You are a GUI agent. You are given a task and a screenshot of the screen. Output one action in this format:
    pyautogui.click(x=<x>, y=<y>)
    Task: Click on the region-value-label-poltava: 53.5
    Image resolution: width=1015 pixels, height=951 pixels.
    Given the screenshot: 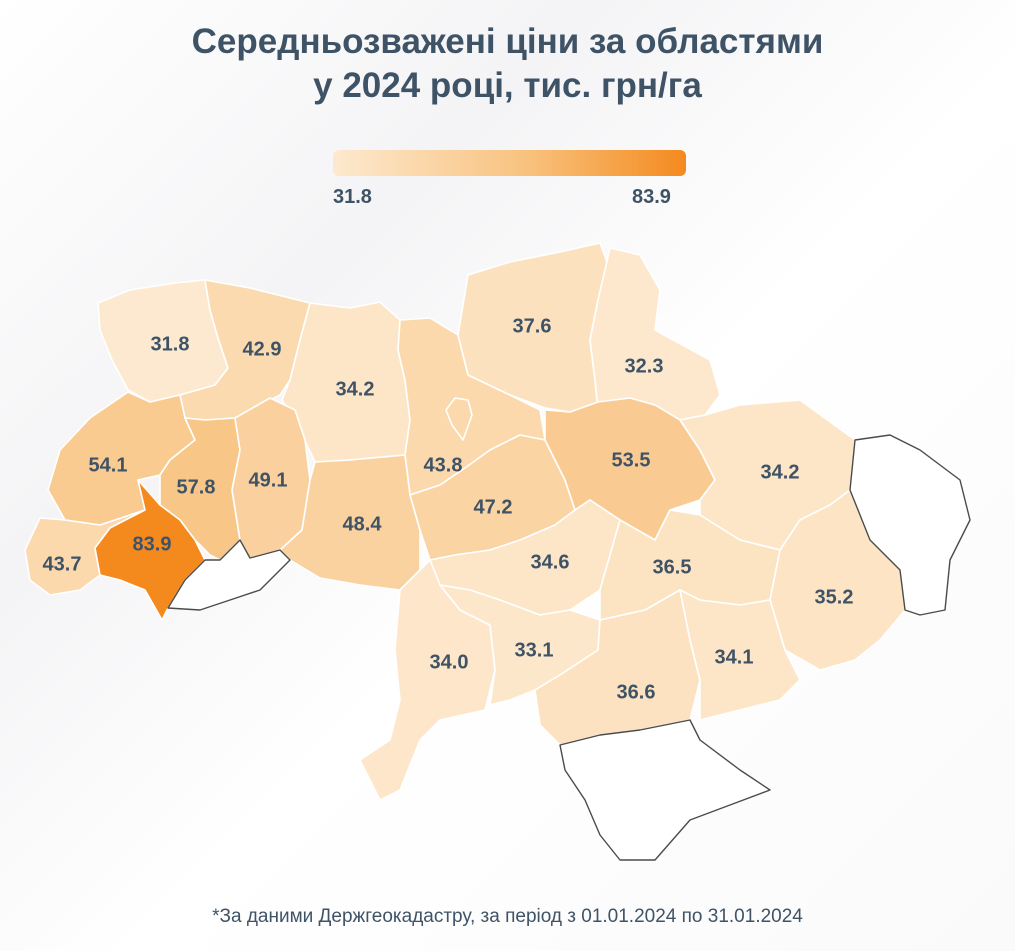 What is the action you would take?
    pyautogui.click(x=631, y=460)
    